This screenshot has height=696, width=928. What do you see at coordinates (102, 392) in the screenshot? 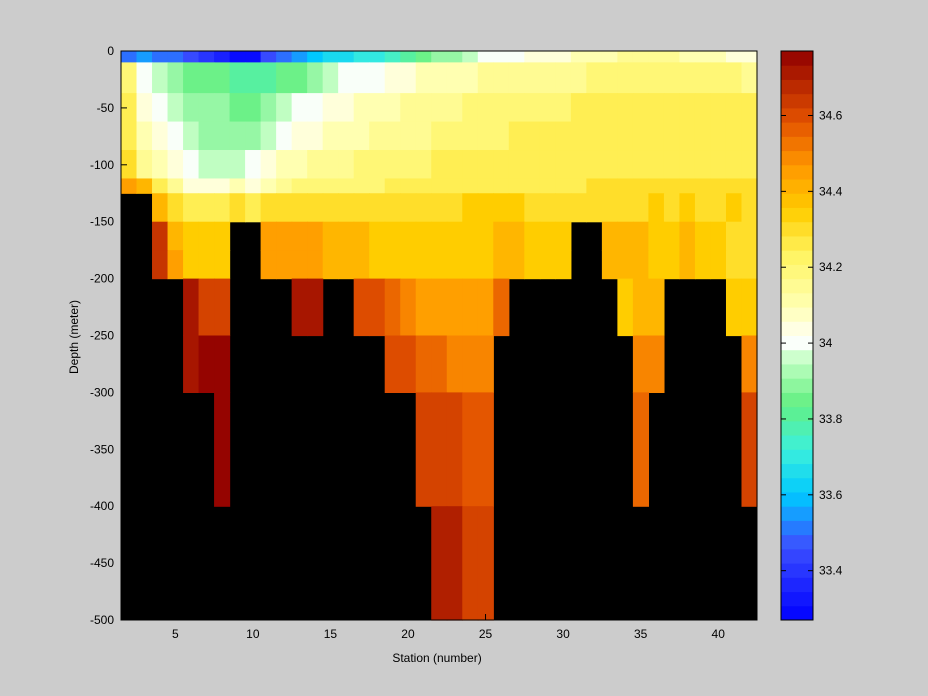
I see `y-tick-label: -300` at bounding box center [102, 392].